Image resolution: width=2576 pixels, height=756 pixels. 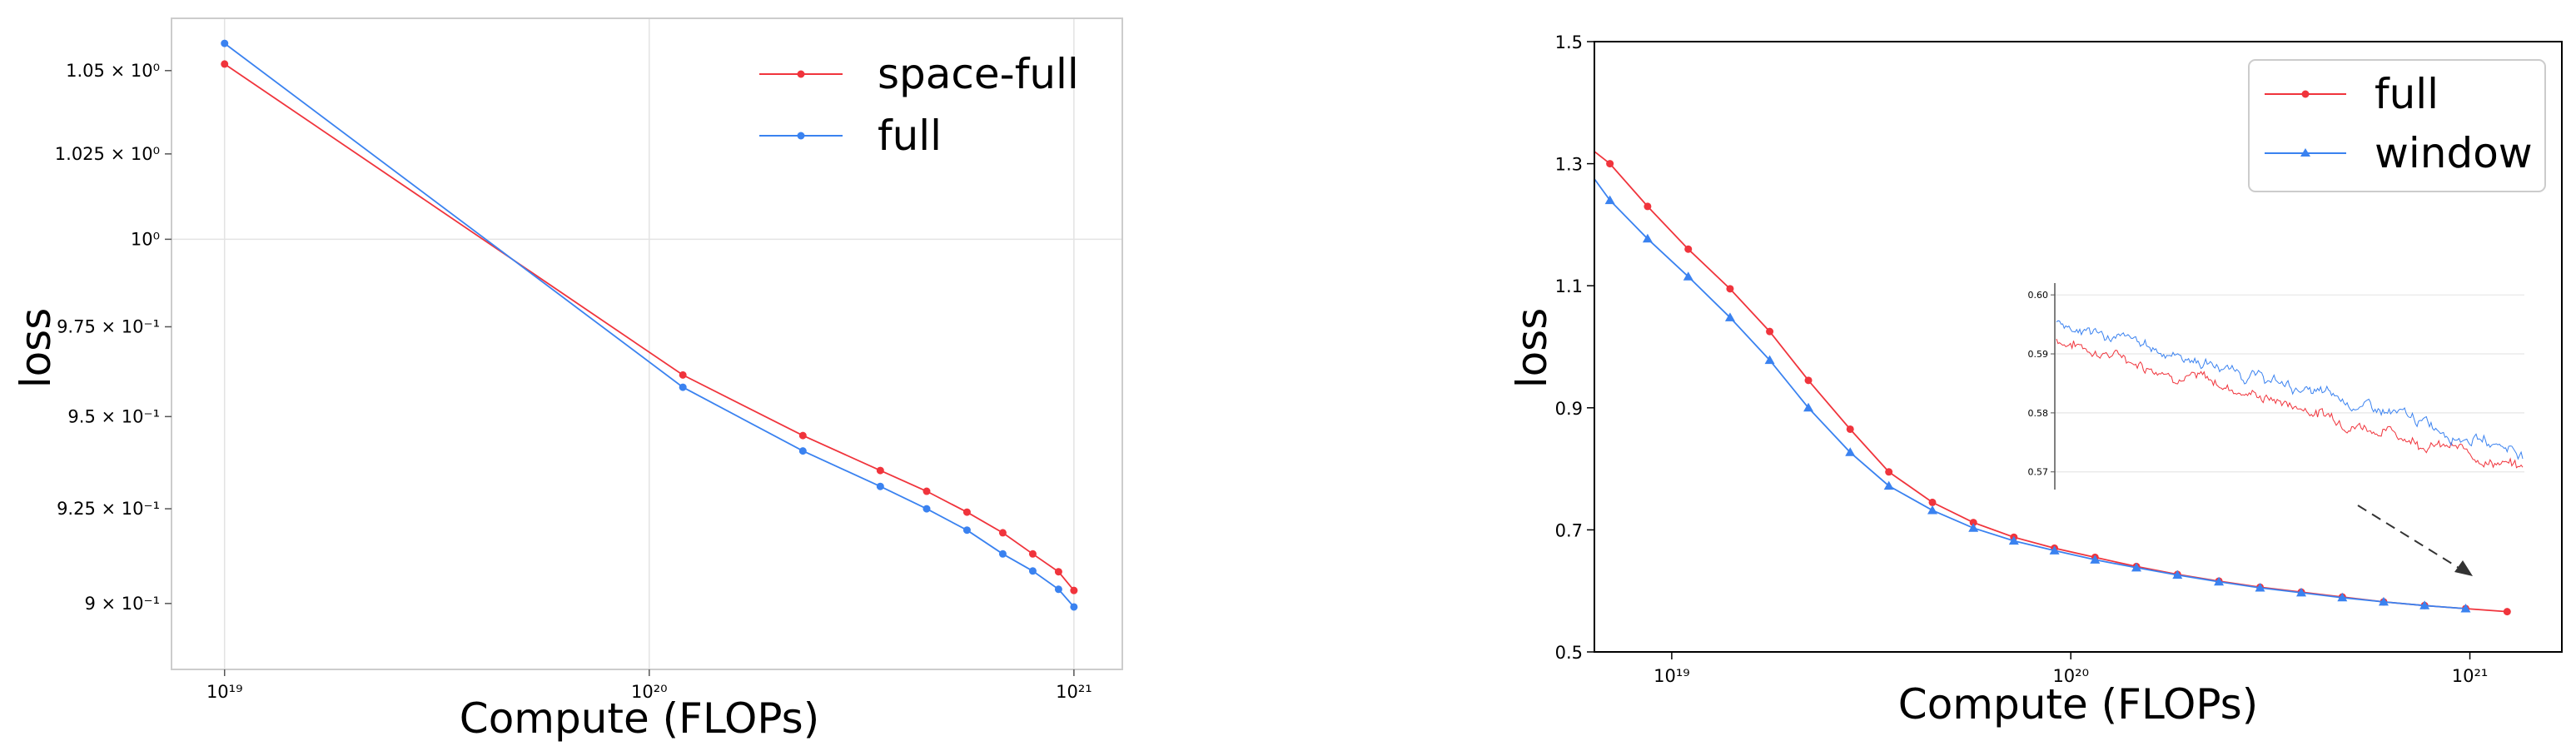 What do you see at coordinates (36, 349) in the screenshot?
I see `left-y-axis-label: loss` at bounding box center [36, 349].